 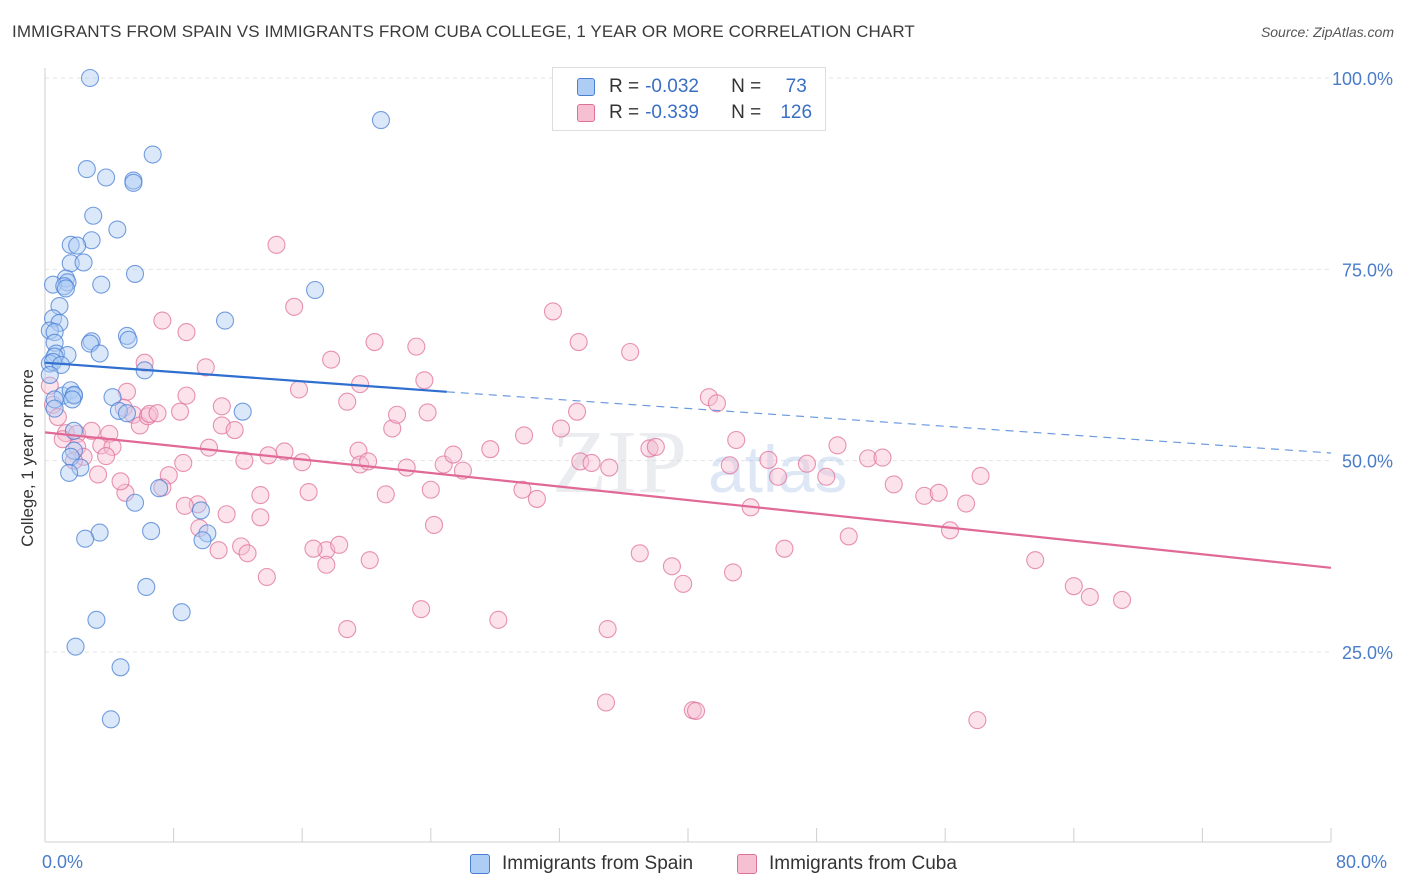 What do you see at coordinates (1367, 462) in the screenshot?
I see `y-tick-label-1: 50.0%` at bounding box center [1367, 462].